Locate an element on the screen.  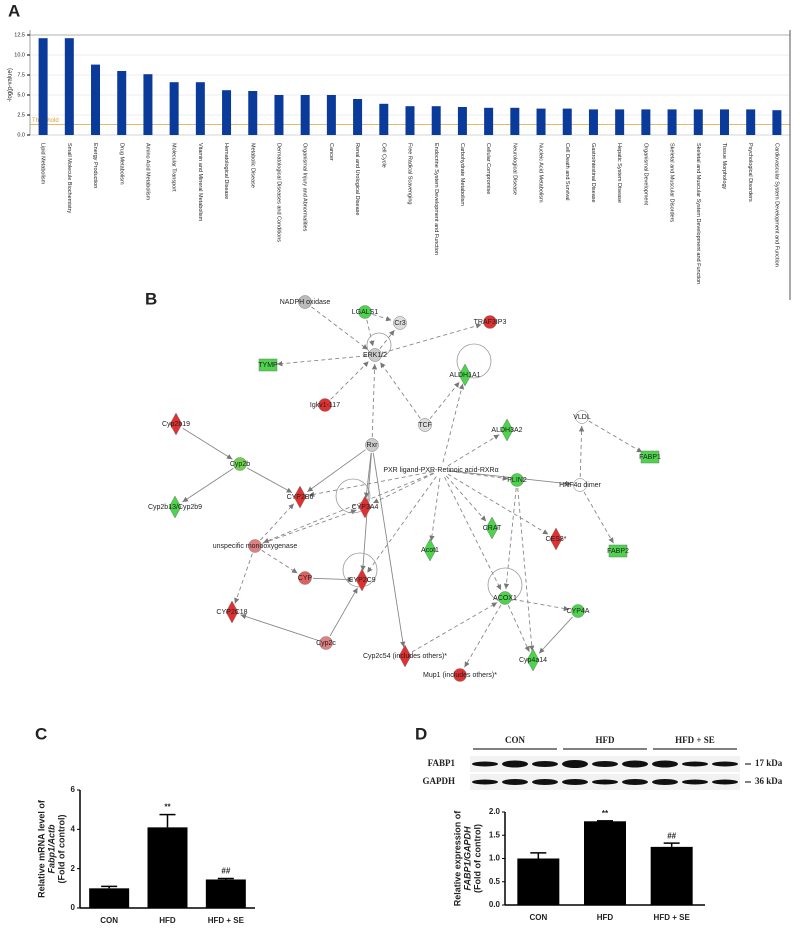
network-node-label: CES3* is located at coordinates (555, 539).